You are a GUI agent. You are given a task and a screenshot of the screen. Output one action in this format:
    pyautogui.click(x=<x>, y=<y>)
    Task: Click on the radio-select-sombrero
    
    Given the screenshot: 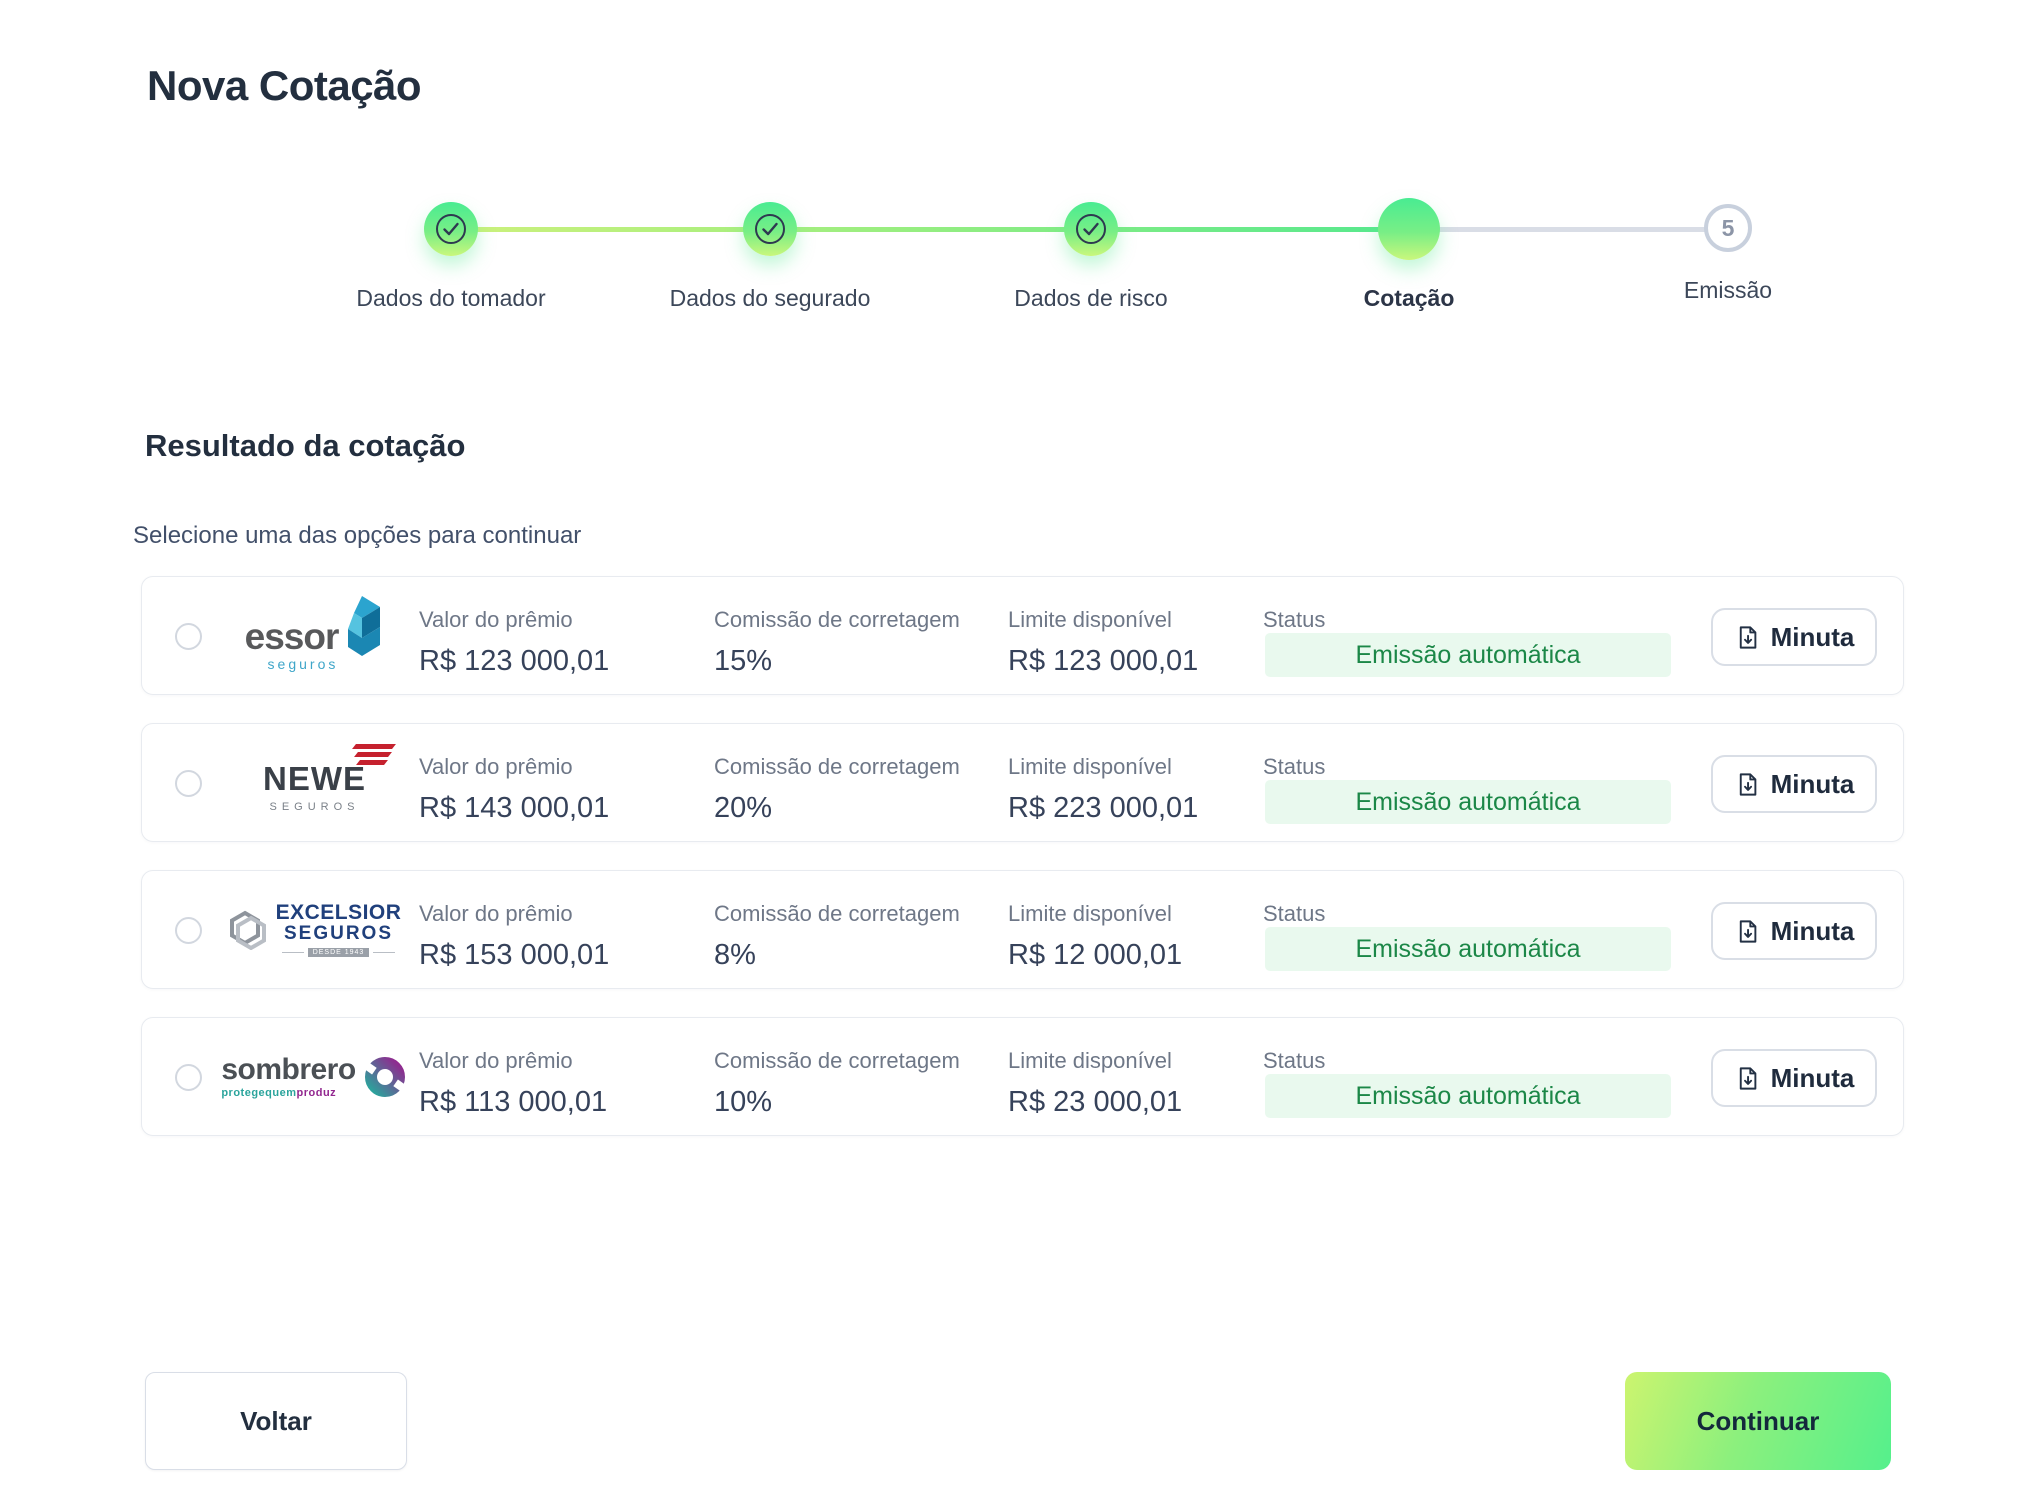 What is the action you would take?
    pyautogui.click(x=188, y=1077)
    